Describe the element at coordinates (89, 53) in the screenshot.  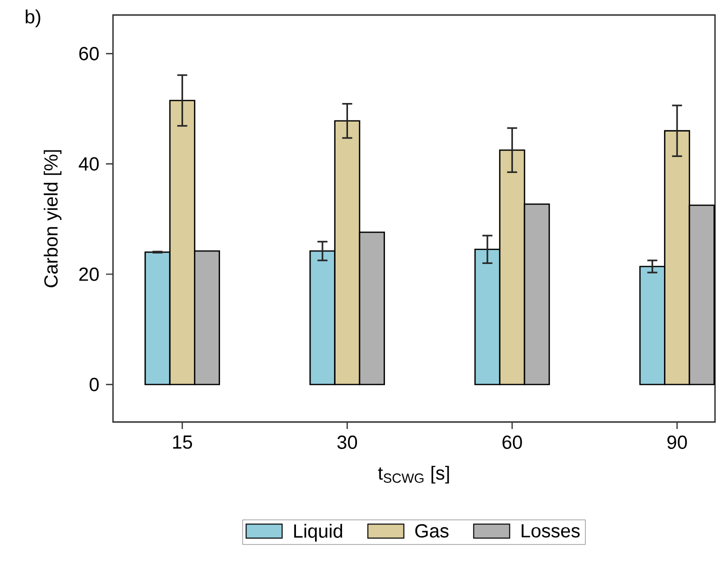
I see `y-tick-label: 60` at that location.